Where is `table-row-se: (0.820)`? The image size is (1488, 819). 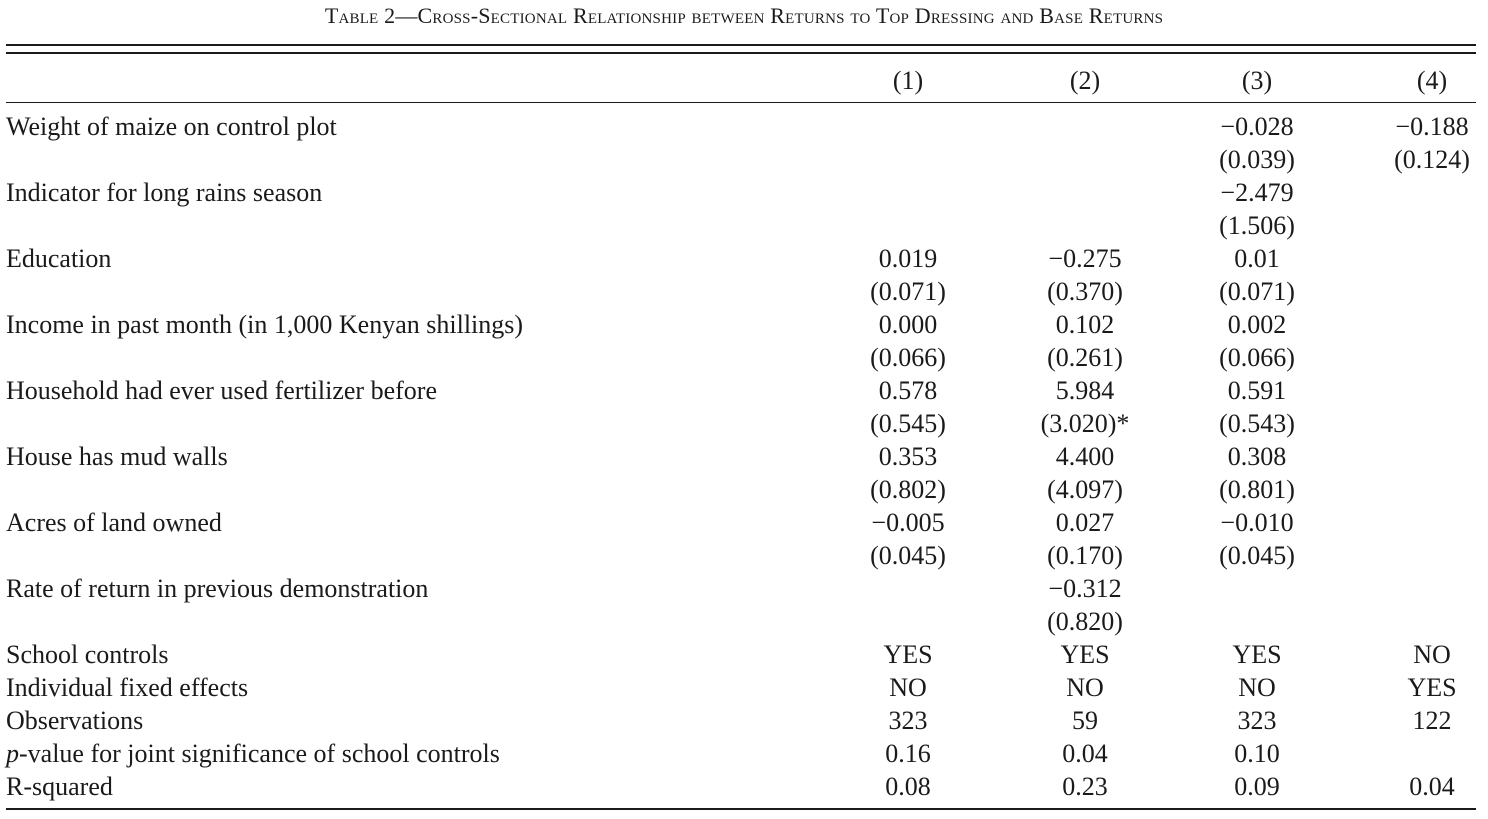
table-row-se: (0.820) is located at coordinates (744, 621).